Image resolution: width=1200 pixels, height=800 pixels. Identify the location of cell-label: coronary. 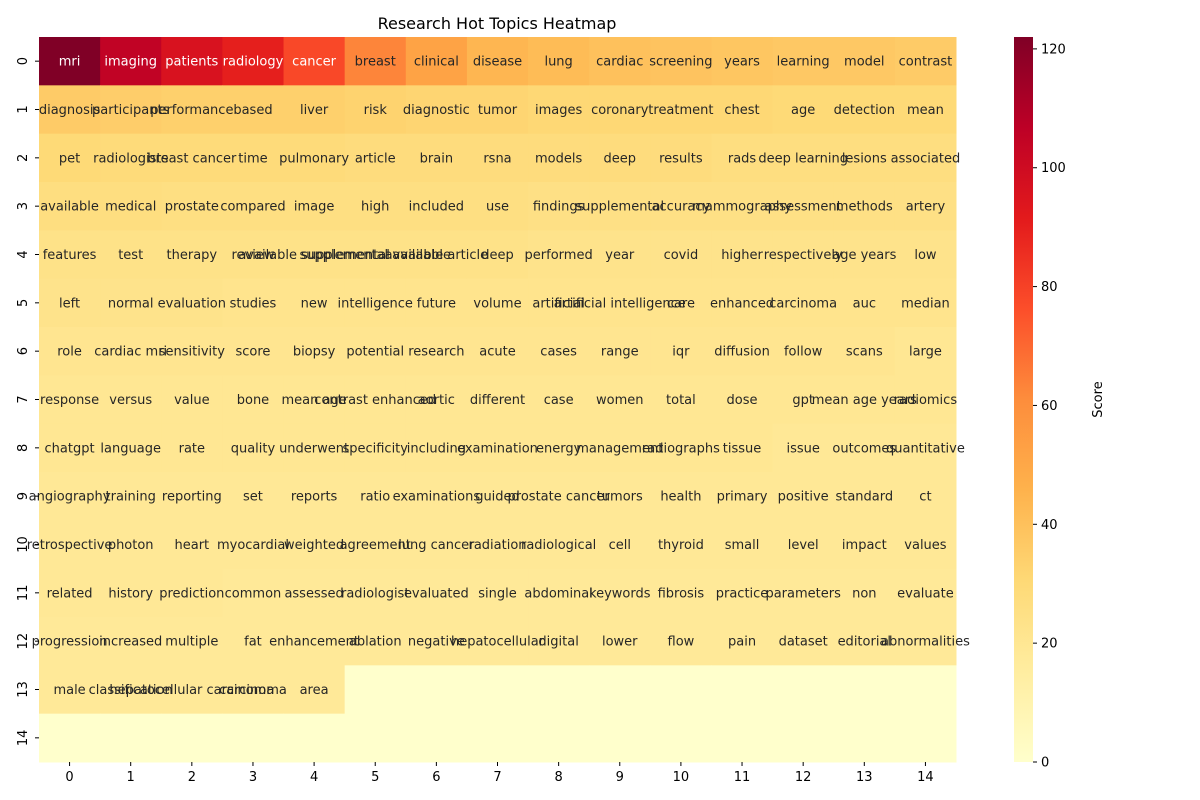
(620, 110).